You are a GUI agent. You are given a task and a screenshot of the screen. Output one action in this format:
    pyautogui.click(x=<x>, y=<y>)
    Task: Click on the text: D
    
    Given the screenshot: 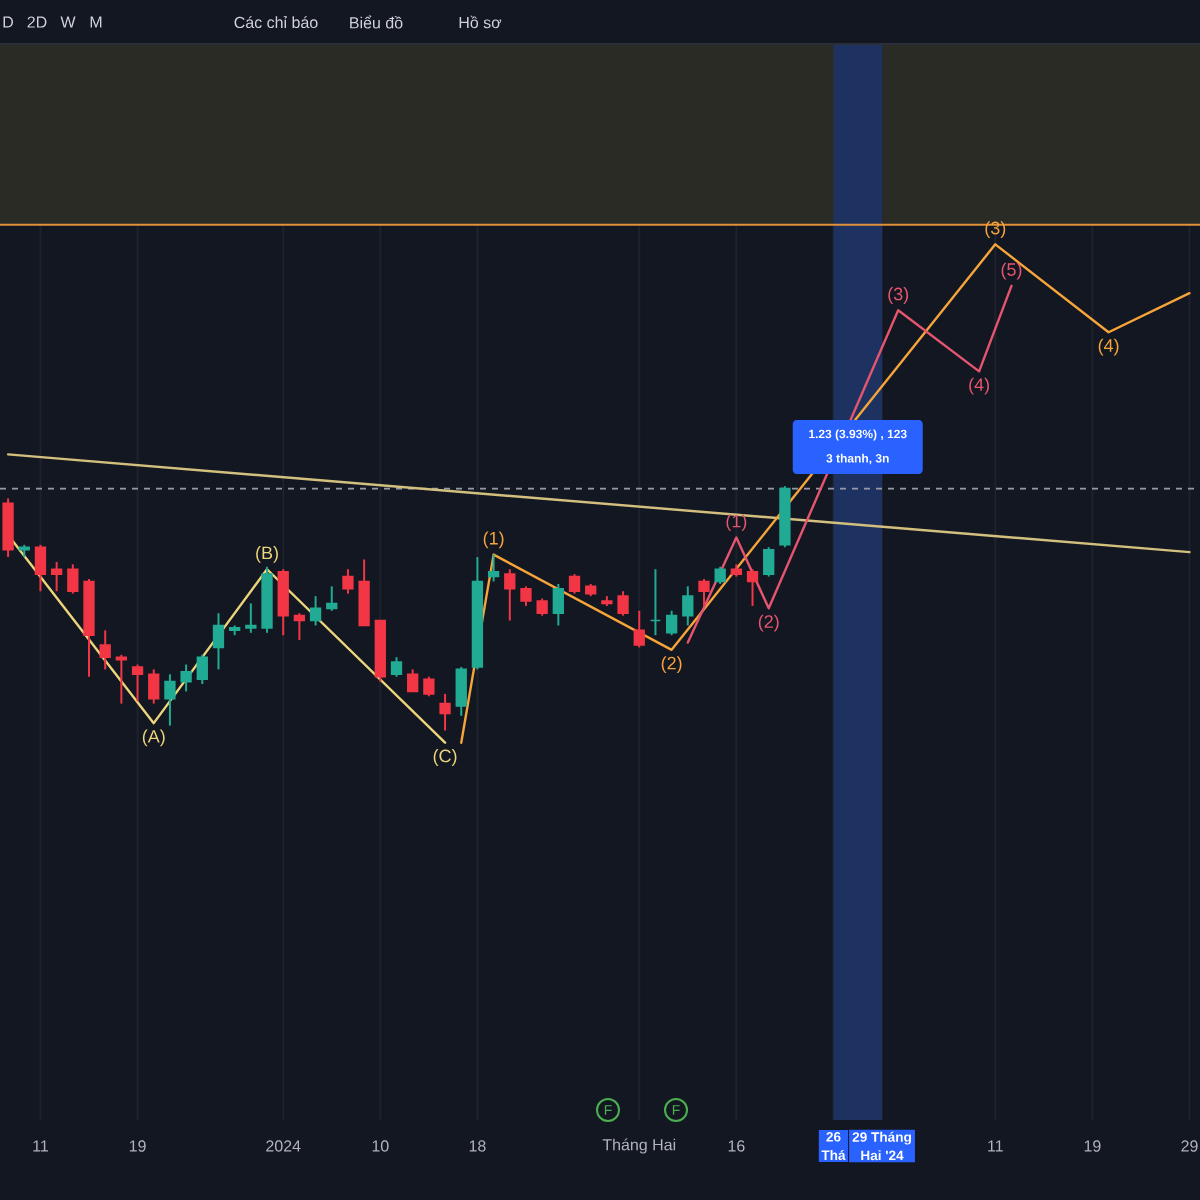 What is the action you would take?
    pyautogui.click(x=8, y=22)
    